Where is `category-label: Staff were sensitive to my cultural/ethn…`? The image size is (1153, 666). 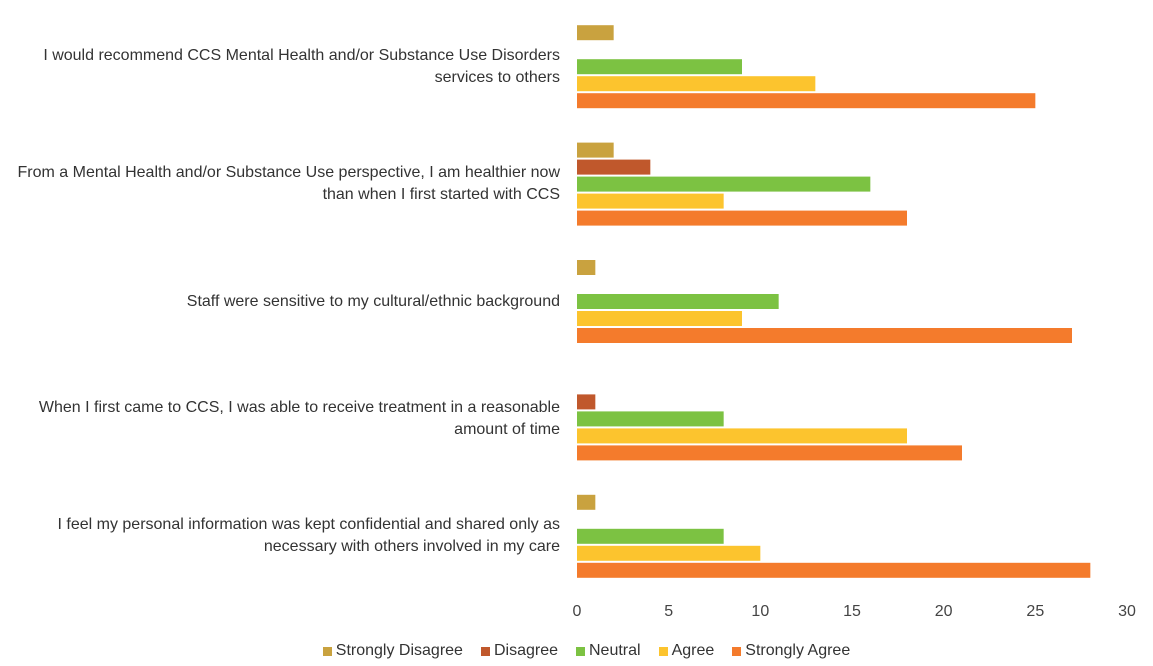 category-label: Staff were sensitive to my cultural/ethn… is located at coordinates (373, 301).